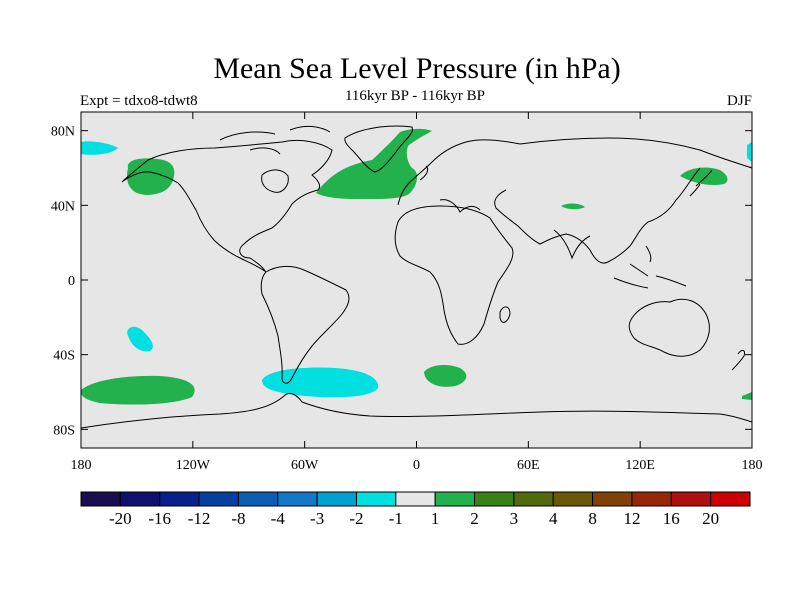 Image resolution: width=800 pixels, height=600 pixels. What do you see at coordinates (415, 509) in the screenshot?
I see `colorbar: -20 -16 -12 -8 -4 -3 -2 -1 1 2 3 4 8 12 16 20` at bounding box center [415, 509].